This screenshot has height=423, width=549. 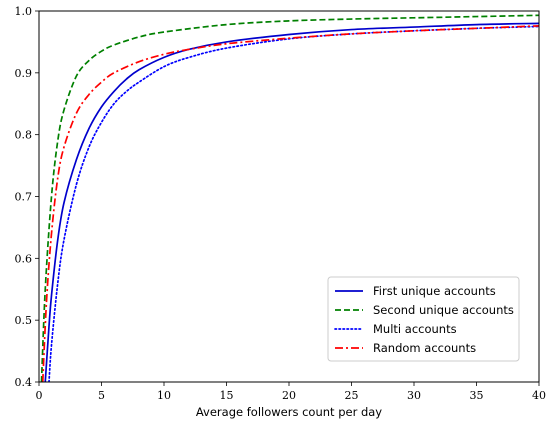 I want to click on x-axis-label: Average followers count per day, so click(x=289, y=412).